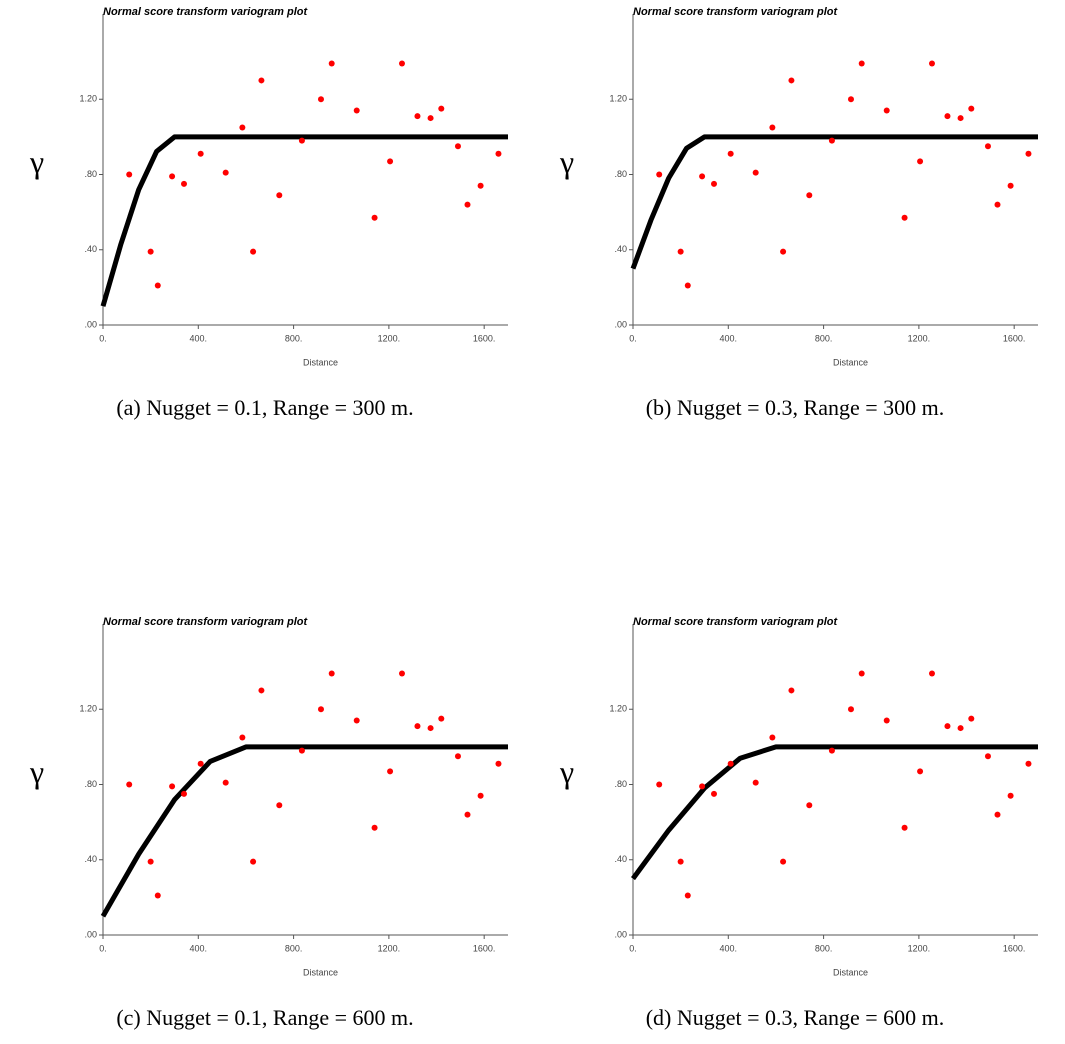  I want to click on caption: (a) Nugget = 0.1, Range = 300 m., so click(264, 407).